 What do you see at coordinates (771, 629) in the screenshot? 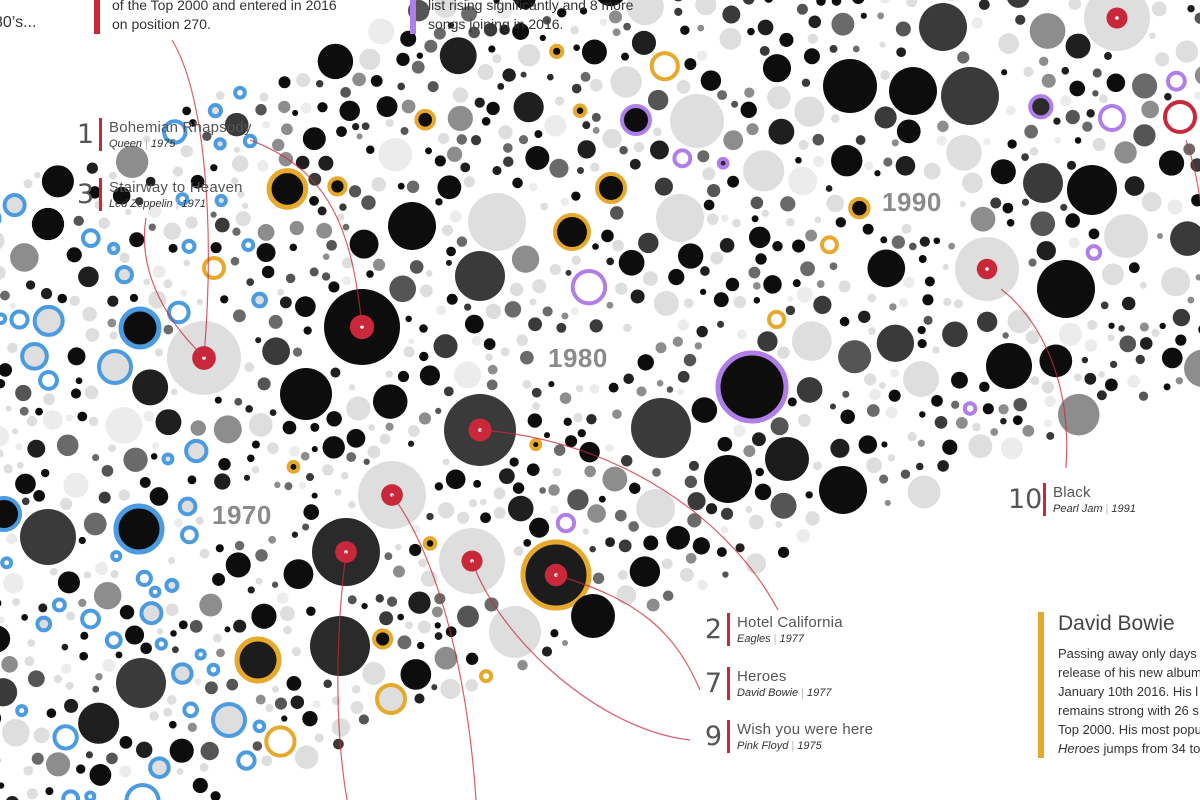
I see `song-annotation-2: 2 Hotel California Eagles | 1977` at bounding box center [771, 629].